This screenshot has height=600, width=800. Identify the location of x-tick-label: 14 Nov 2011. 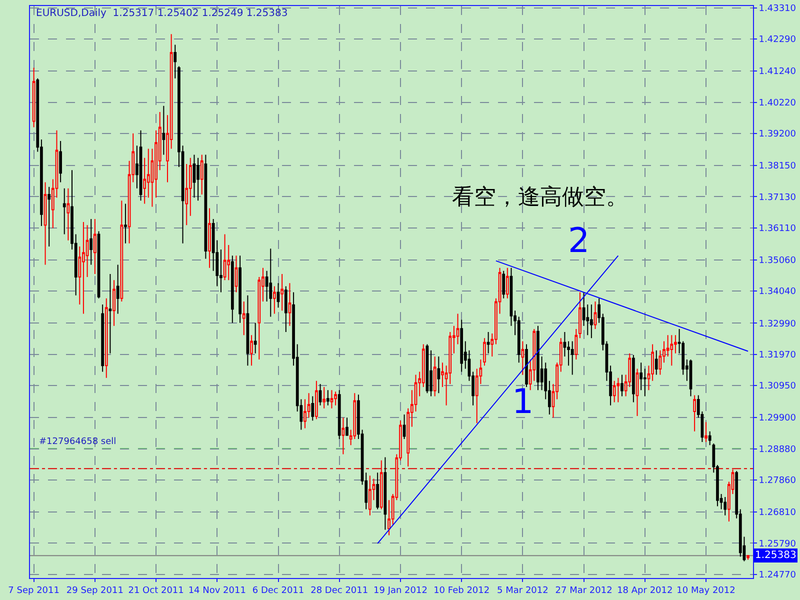
(217, 591).